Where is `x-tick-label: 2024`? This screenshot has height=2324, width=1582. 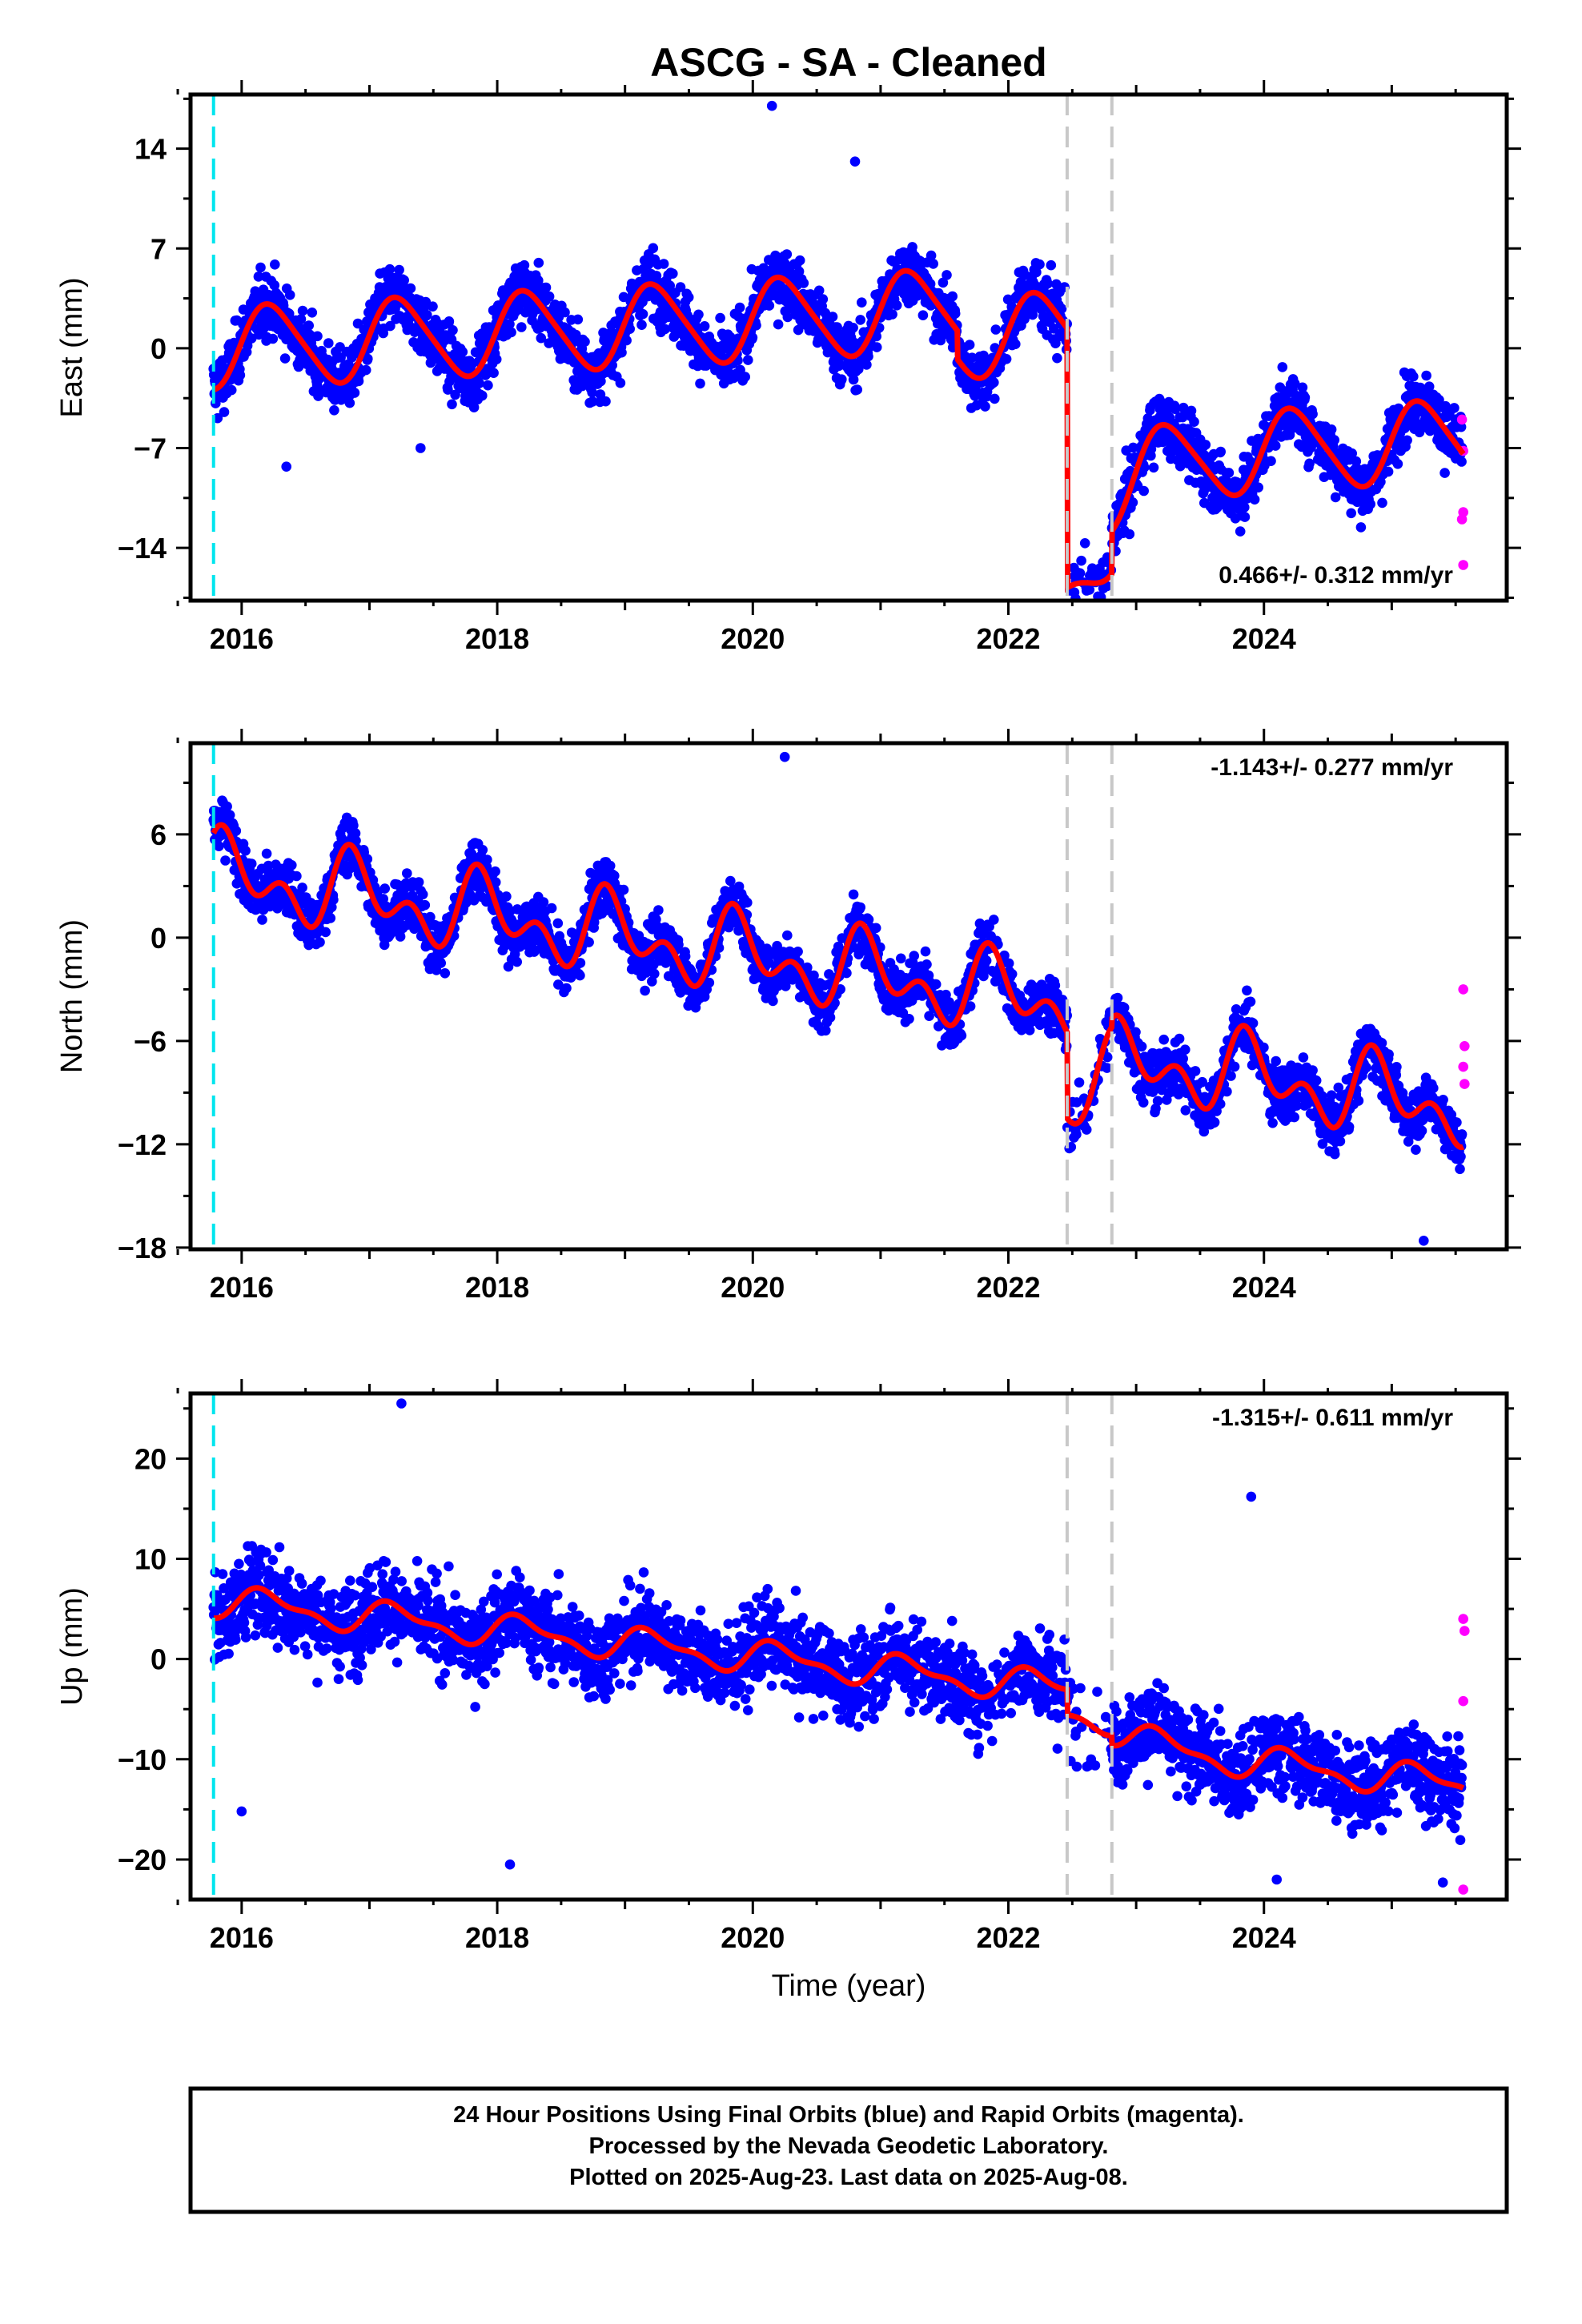 x-tick-label: 2024 is located at coordinates (1264, 638).